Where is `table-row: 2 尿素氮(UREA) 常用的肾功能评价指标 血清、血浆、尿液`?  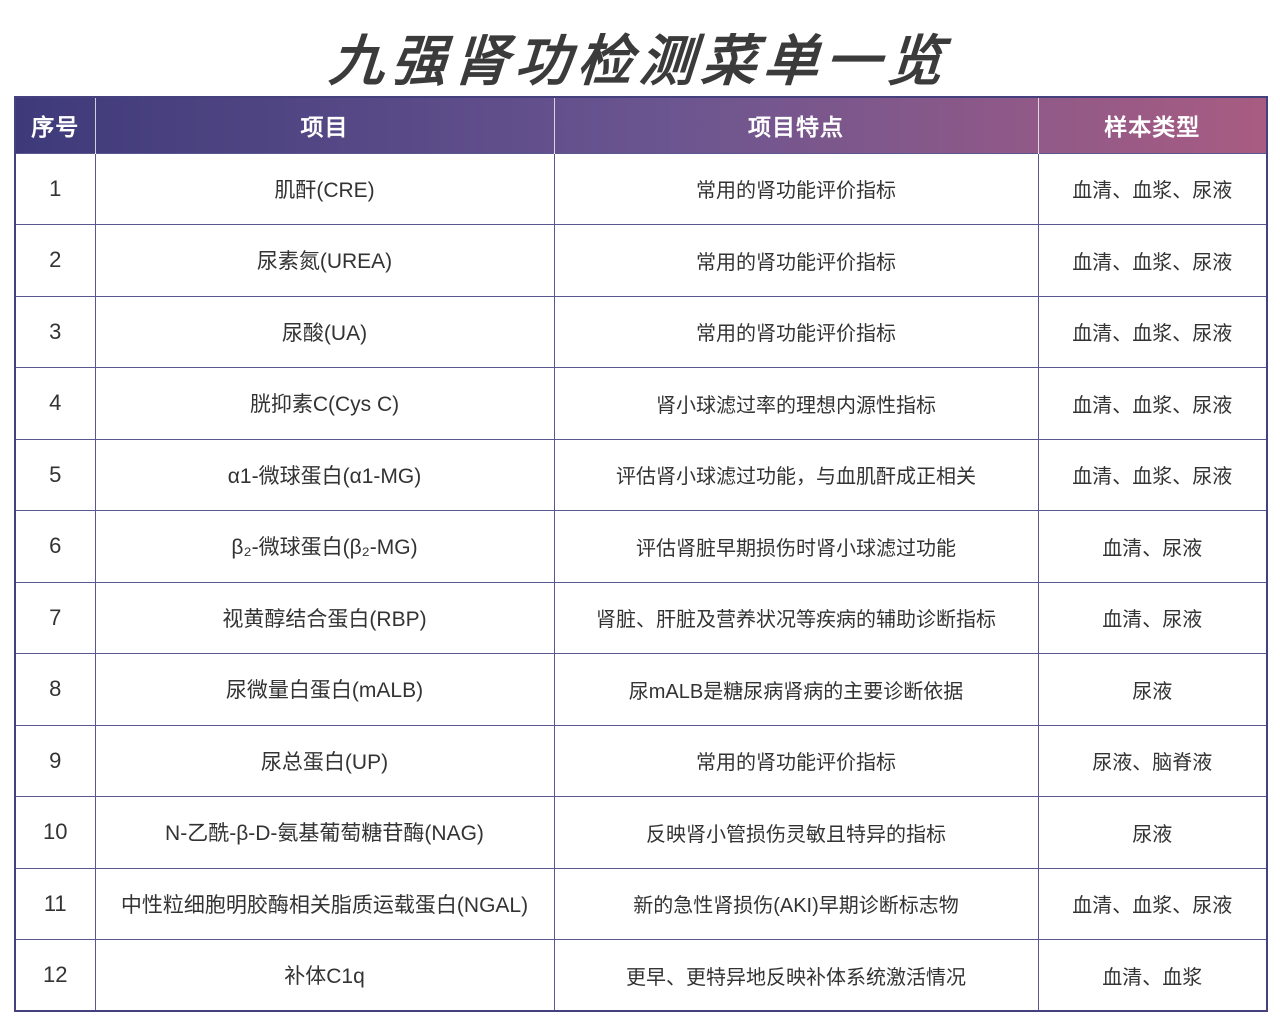 table-row: 2 尿素氮(UREA) 常用的肾功能评价指标 血清、血浆、尿液 is located at coordinates (641, 260).